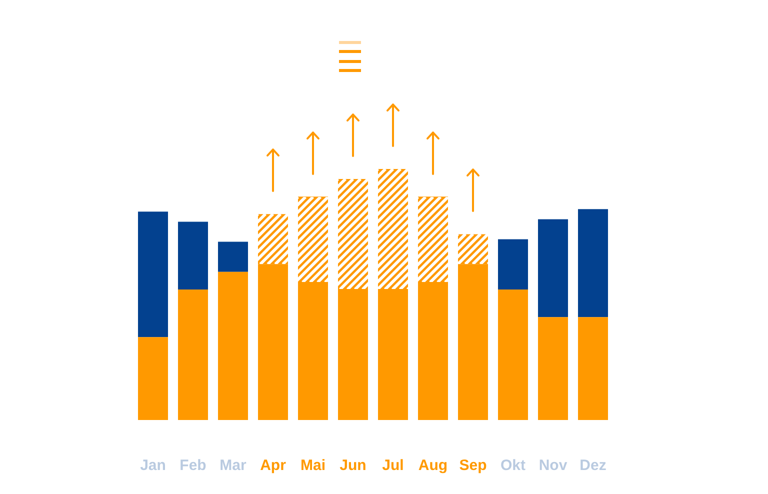 This screenshot has width=768, height=494. I want to click on x-tick-label: Apr, so click(273, 465).